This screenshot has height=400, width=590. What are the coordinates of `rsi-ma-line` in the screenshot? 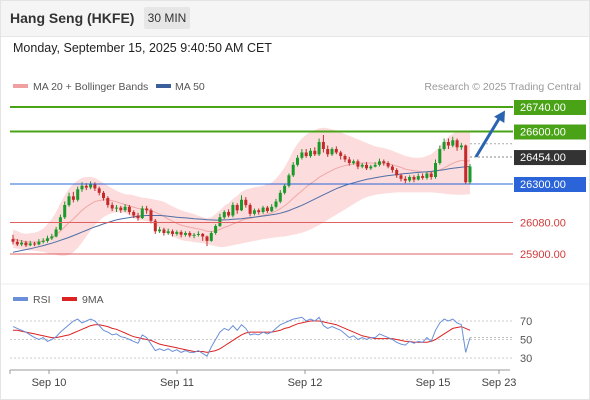 It's located at (242, 336).